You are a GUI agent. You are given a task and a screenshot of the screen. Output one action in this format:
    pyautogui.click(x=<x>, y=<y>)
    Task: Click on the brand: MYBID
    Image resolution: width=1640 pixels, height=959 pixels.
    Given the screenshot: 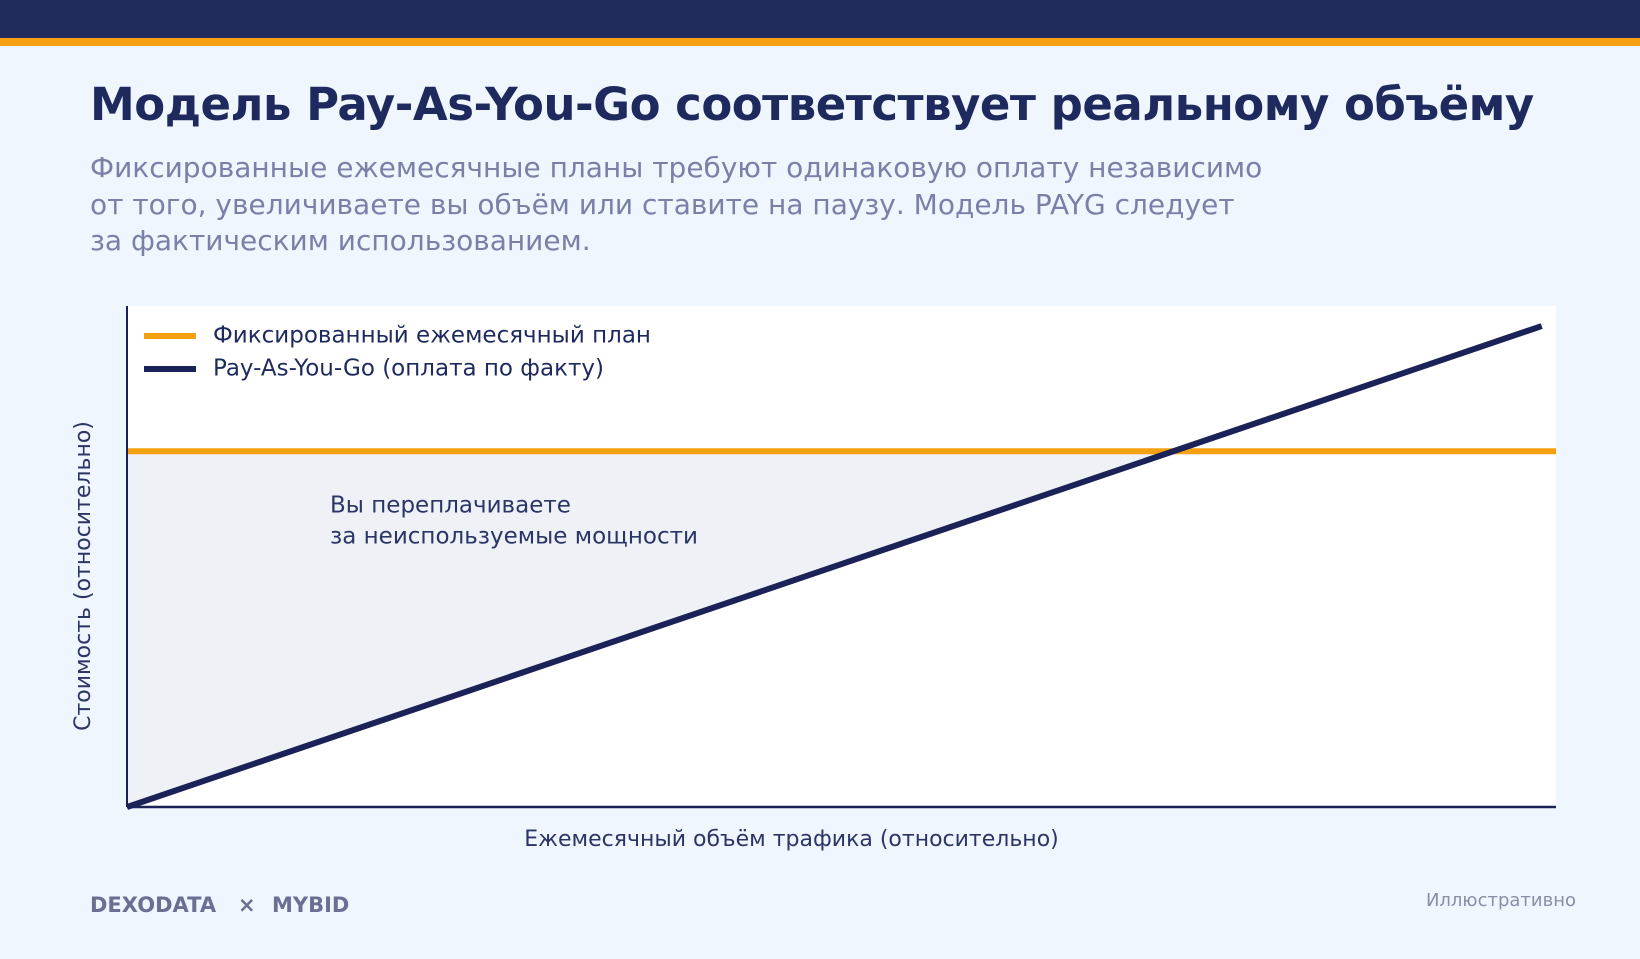 What is the action you would take?
    pyautogui.click(x=311, y=905)
    